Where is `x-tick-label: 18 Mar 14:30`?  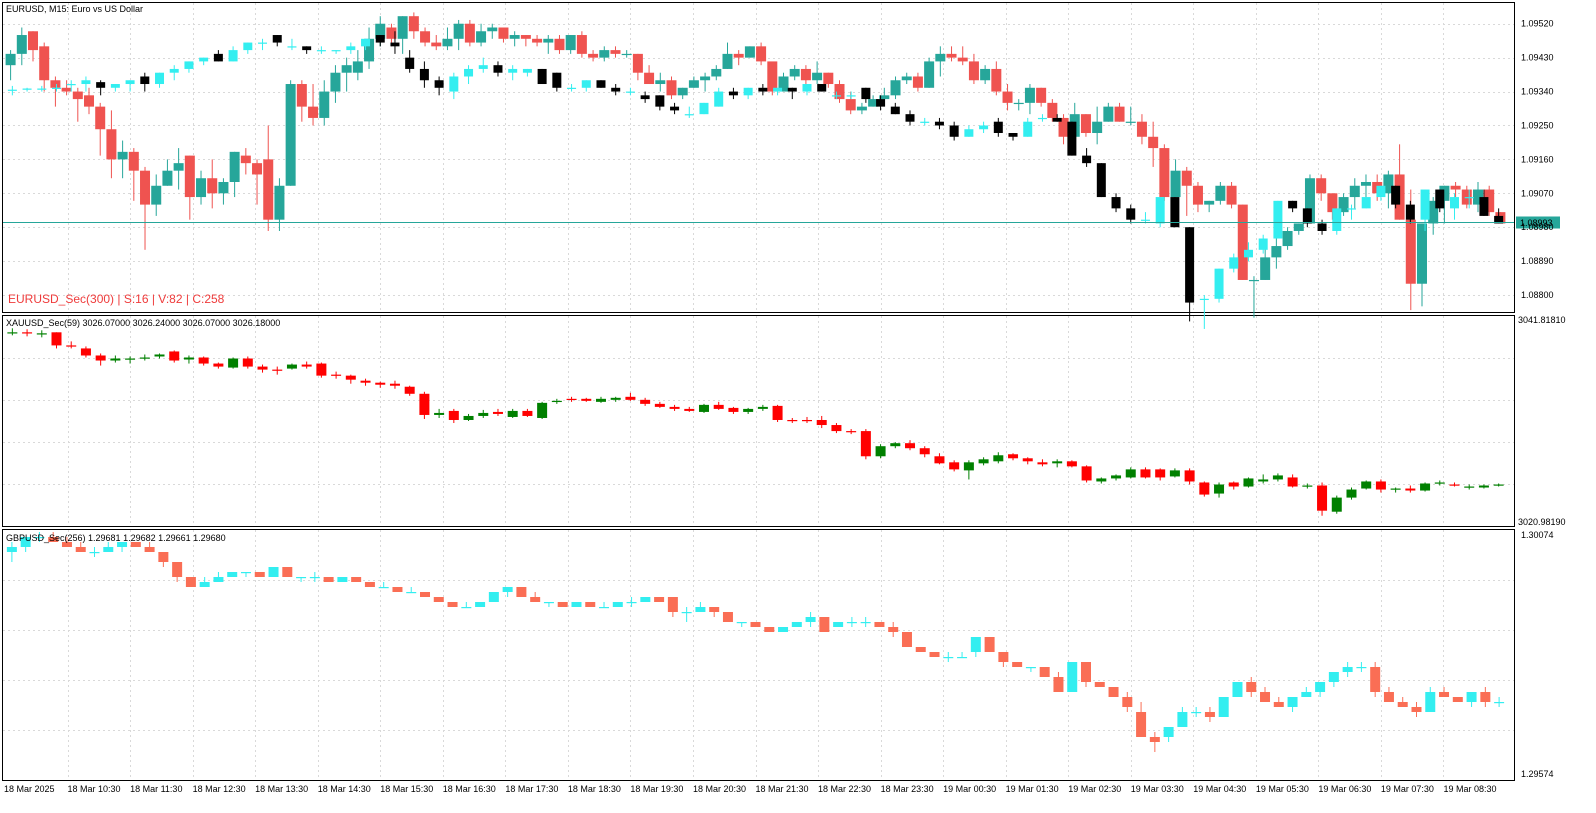 x-tick-label: 18 Mar 14:30 is located at coordinates (344, 789).